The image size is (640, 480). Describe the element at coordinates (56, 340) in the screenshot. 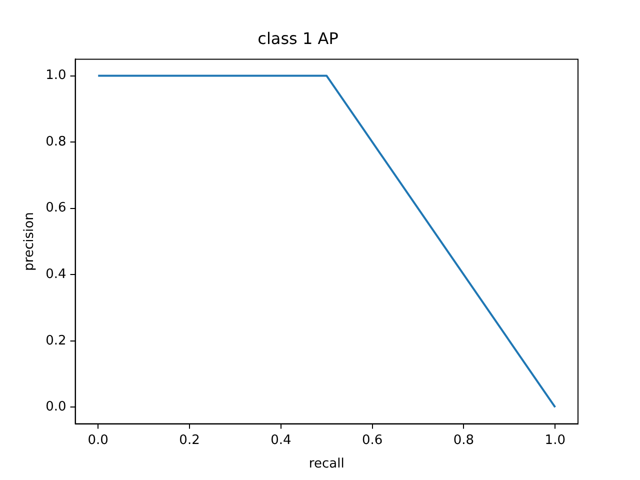

I see `y-tick-label: 0.2` at that location.